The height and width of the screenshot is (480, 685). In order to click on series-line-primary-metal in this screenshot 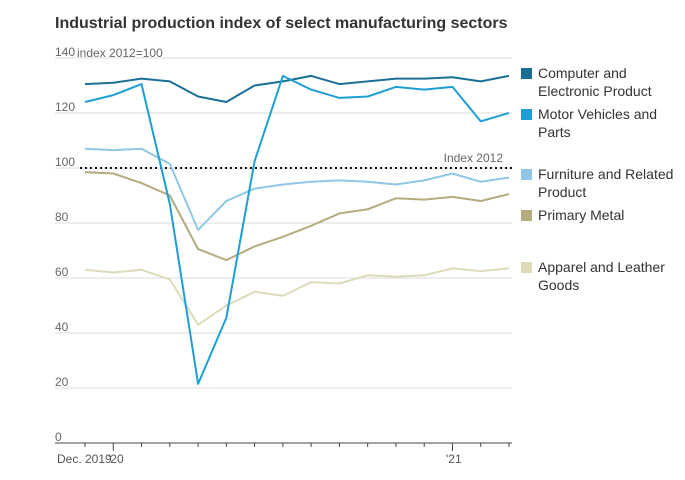, I will do `click(297, 216)`.